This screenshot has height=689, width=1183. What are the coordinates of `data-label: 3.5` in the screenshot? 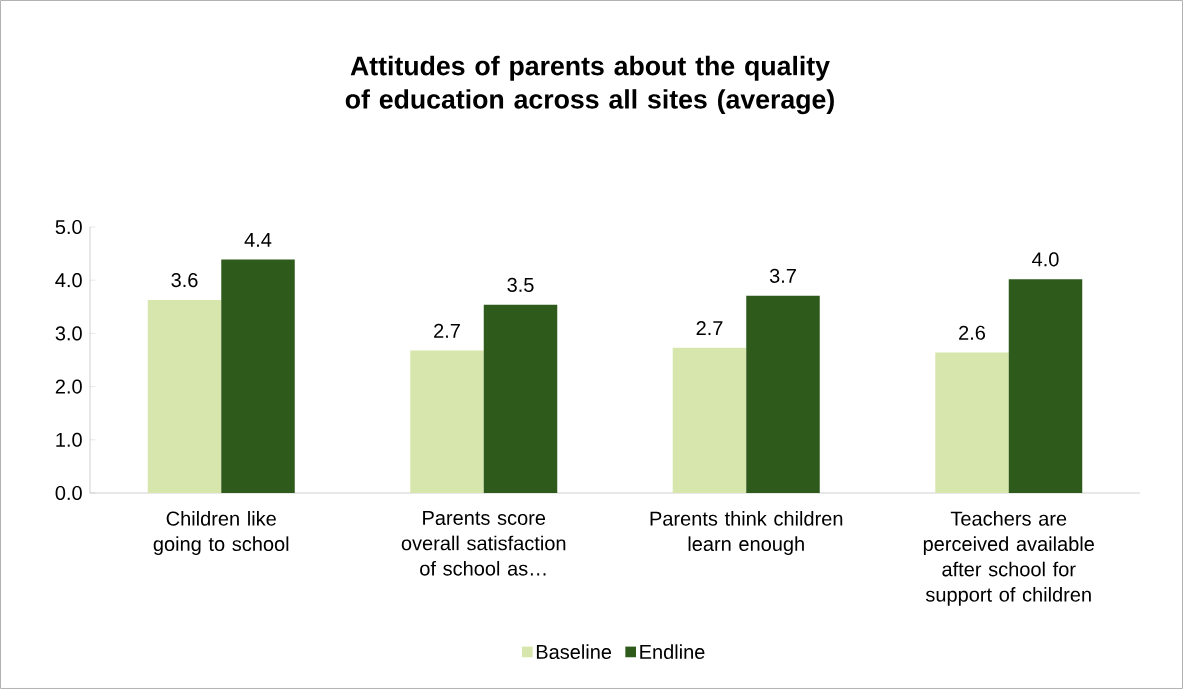 It's located at (520, 284).